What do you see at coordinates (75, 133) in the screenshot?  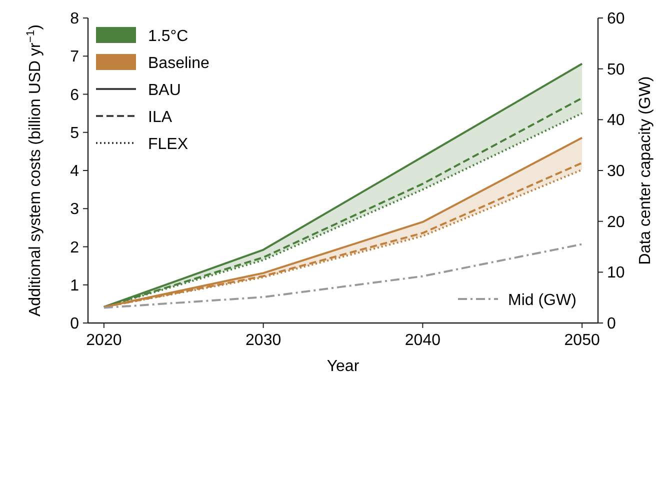 I see `y-tick-label: 5` at bounding box center [75, 133].